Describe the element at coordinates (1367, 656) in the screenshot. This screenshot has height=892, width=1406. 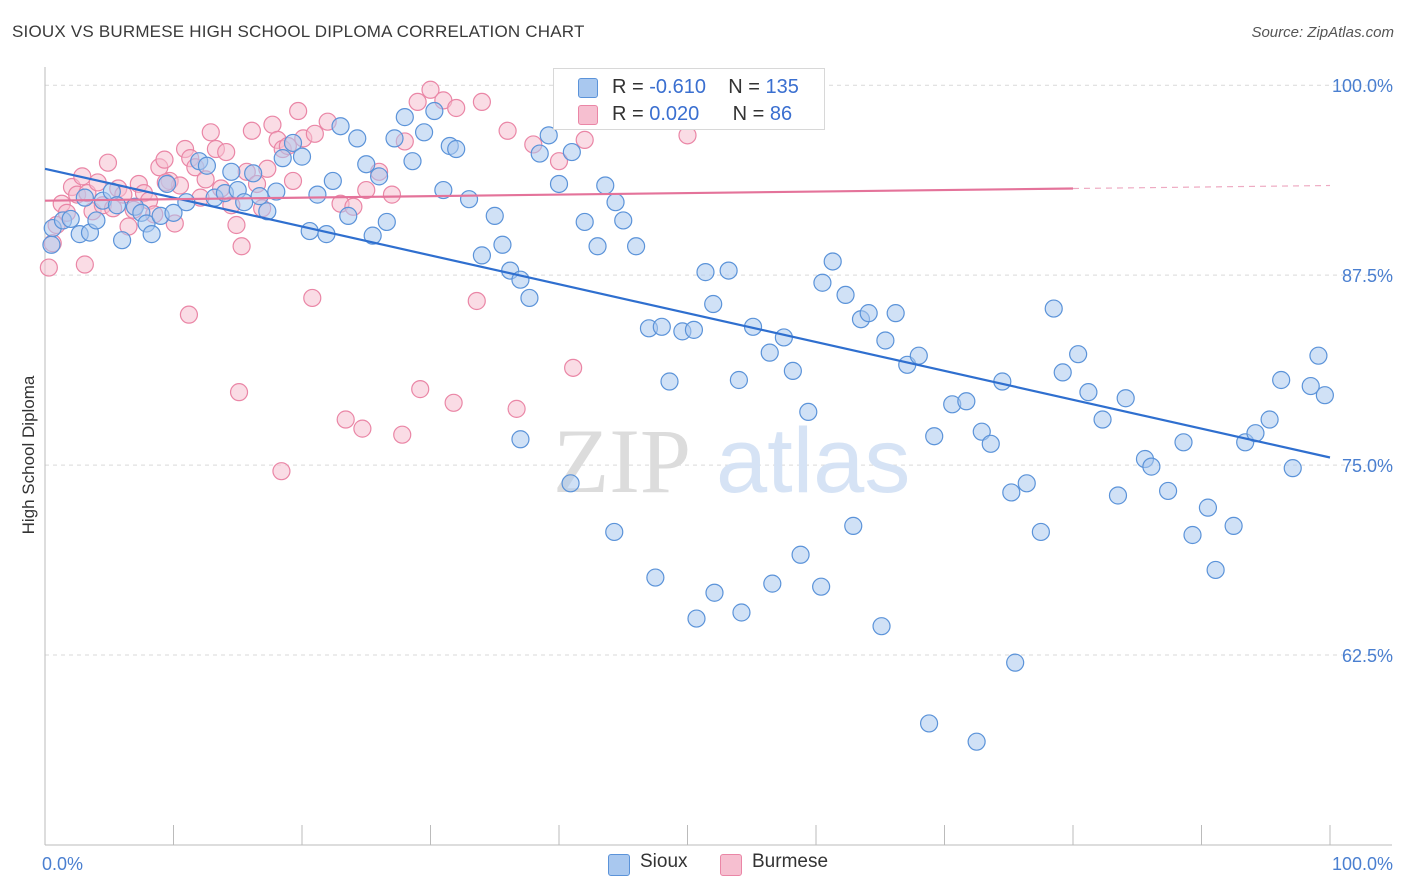
I see `y-tick-label-0: 62.5%` at that location.